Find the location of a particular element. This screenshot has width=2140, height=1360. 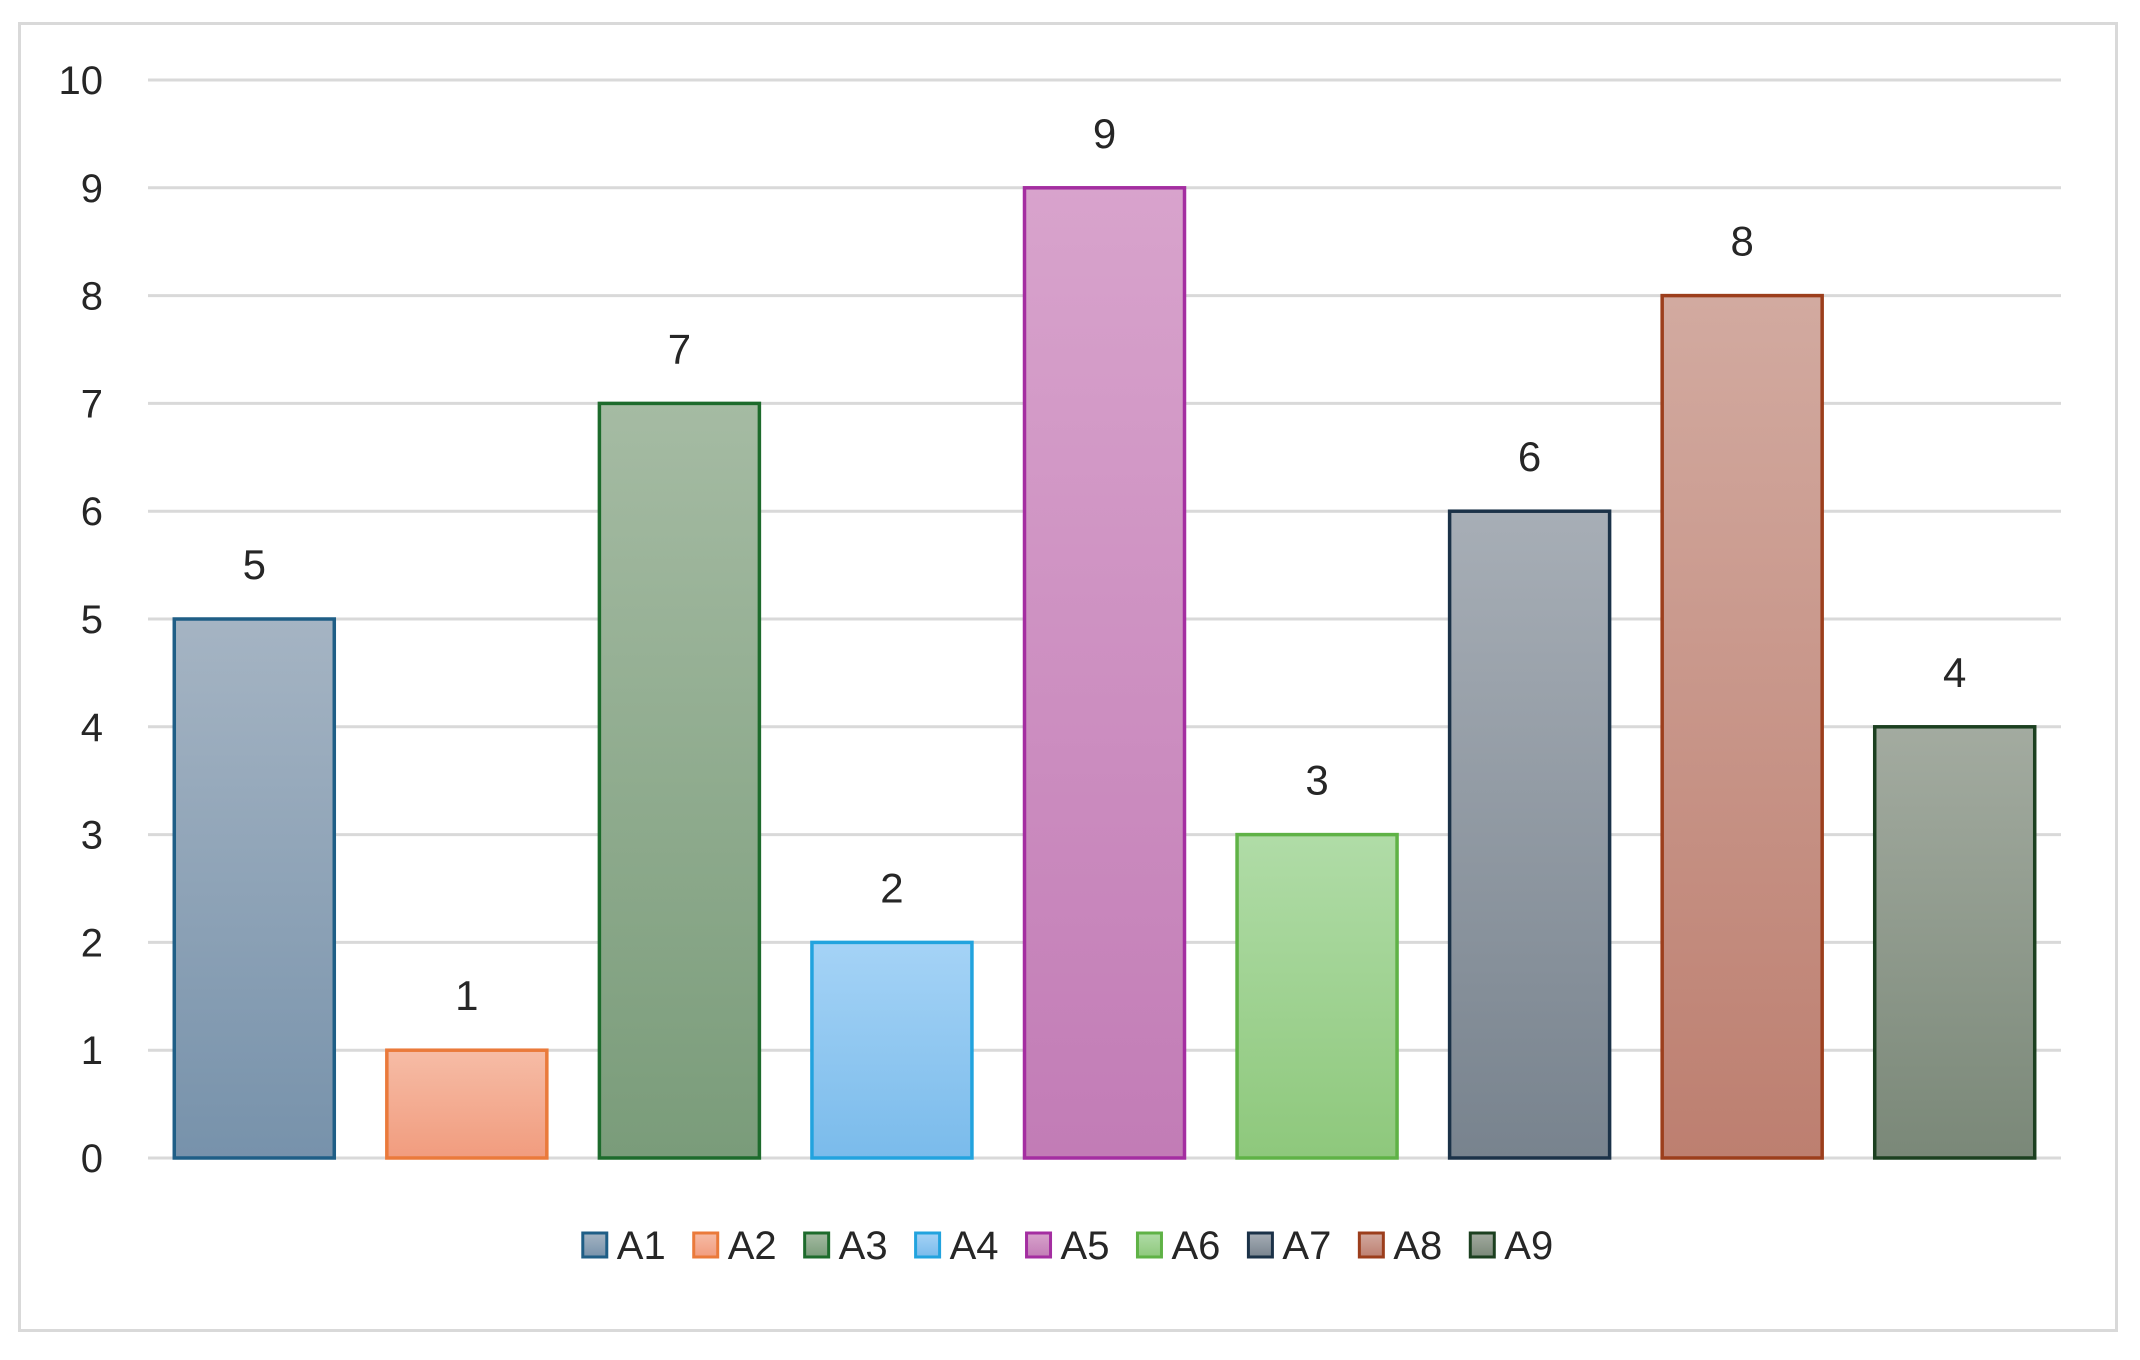

data-label-a2: 1 is located at coordinates (466, 995).